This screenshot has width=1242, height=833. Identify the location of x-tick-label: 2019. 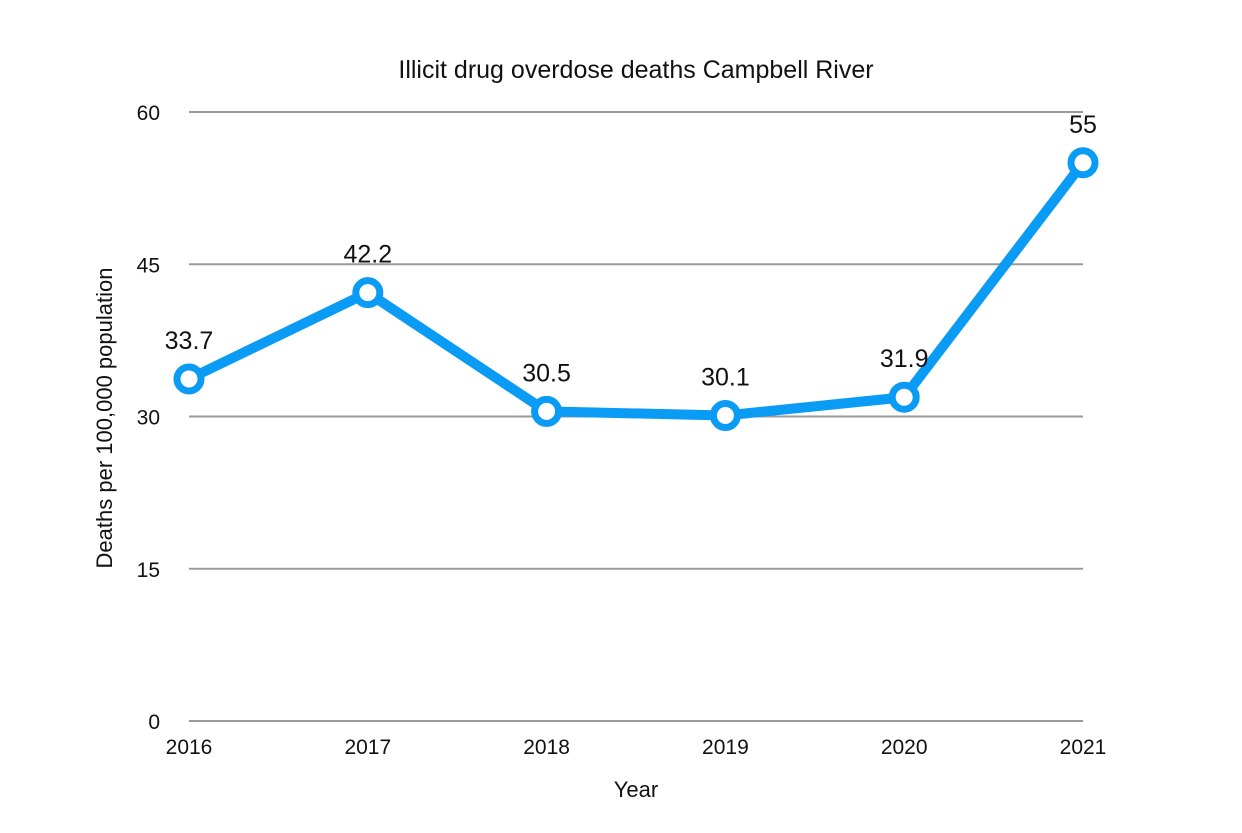
(725, 747).